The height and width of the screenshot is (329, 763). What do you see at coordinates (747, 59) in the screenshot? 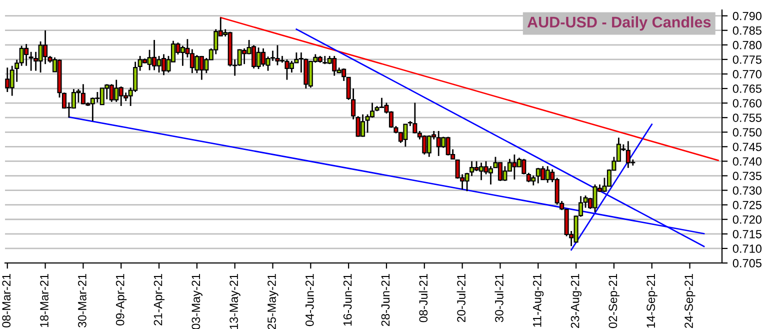
I see `y-tick-label: 0.775` at bounding box center [747, 59].